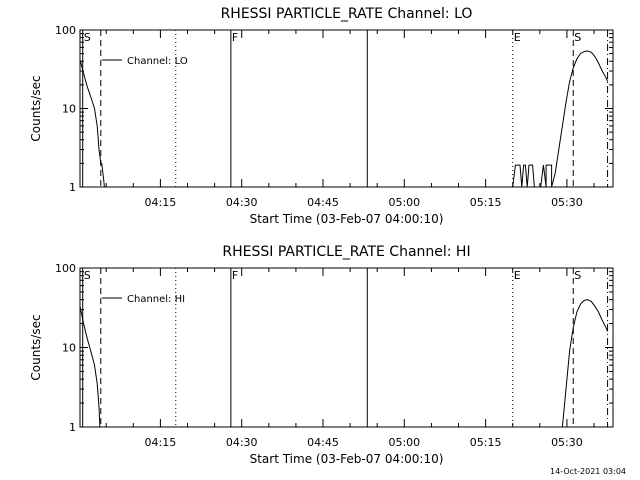  What do you see at coordinates (156, 299) in the screenshot?
I see `legend-entry: Channel: HI` at bounding box center [156, 299].